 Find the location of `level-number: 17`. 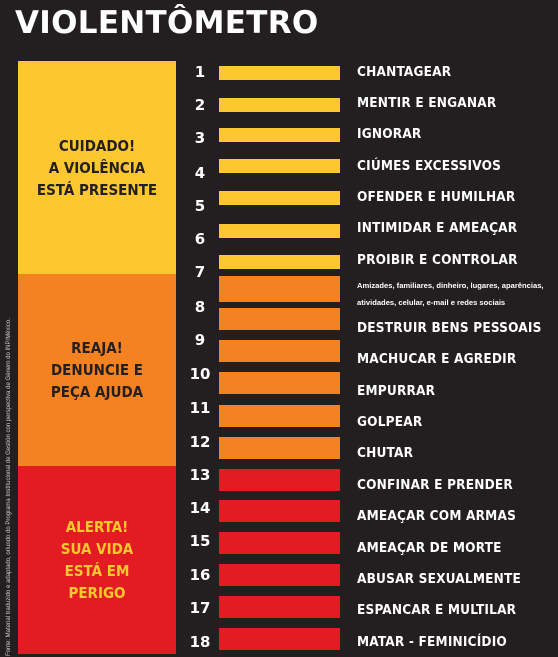

level-number: 17 is located at coordinates (200, 608).